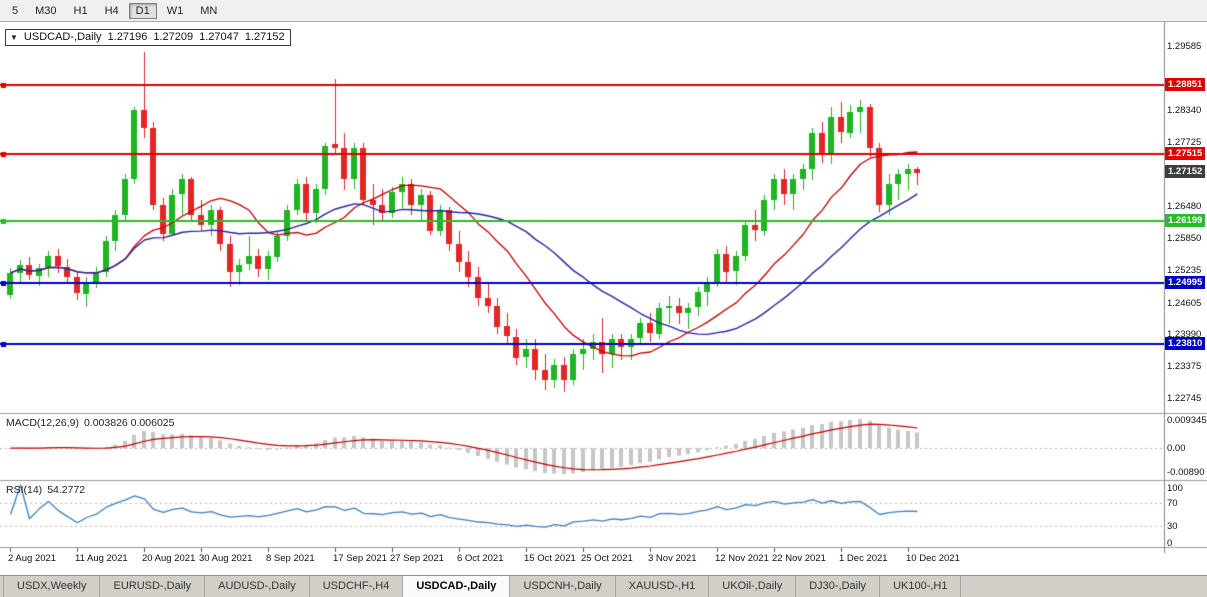 The width and height of the screenshot is (1207, 597). I want to click on timeframe-button-h4: H4, so click(111, 10).